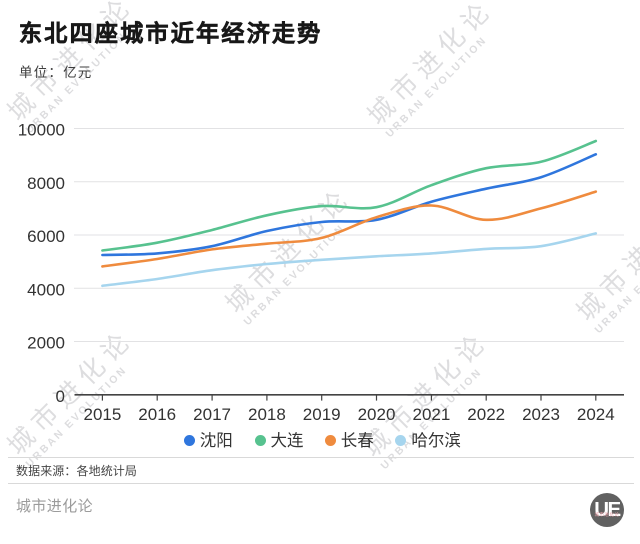 The image size is (640, 544). I want to click on svg-text: 2016, so click(157, 414).